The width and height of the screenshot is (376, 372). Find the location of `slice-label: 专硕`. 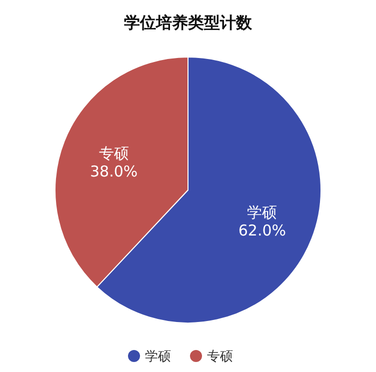

slice-label: 专硕 is located at coordinates (113, 153).